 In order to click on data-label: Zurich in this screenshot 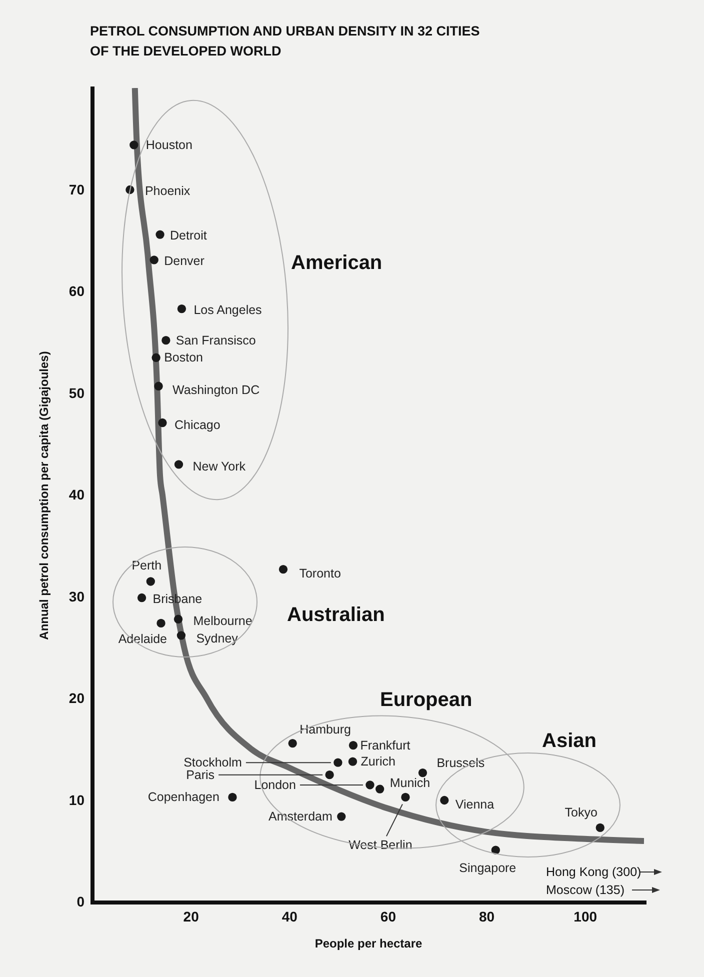, I will do `click(378, 761)`.